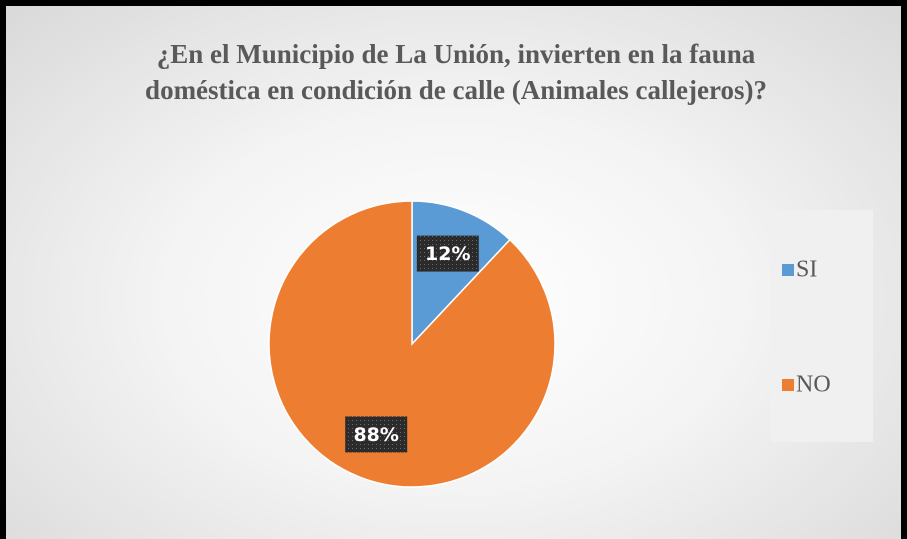 Image resolution: width=907 pixels, height=539 pixels. I want to click on legend-label: SI, so click(806, 270).